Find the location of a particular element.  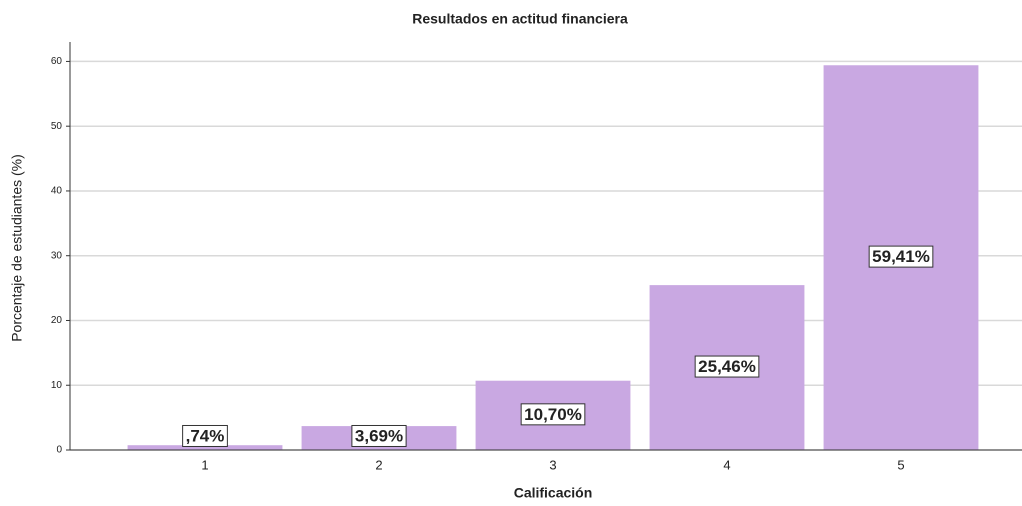

y-tick-label: 60 is located at coordinates (57, 61).